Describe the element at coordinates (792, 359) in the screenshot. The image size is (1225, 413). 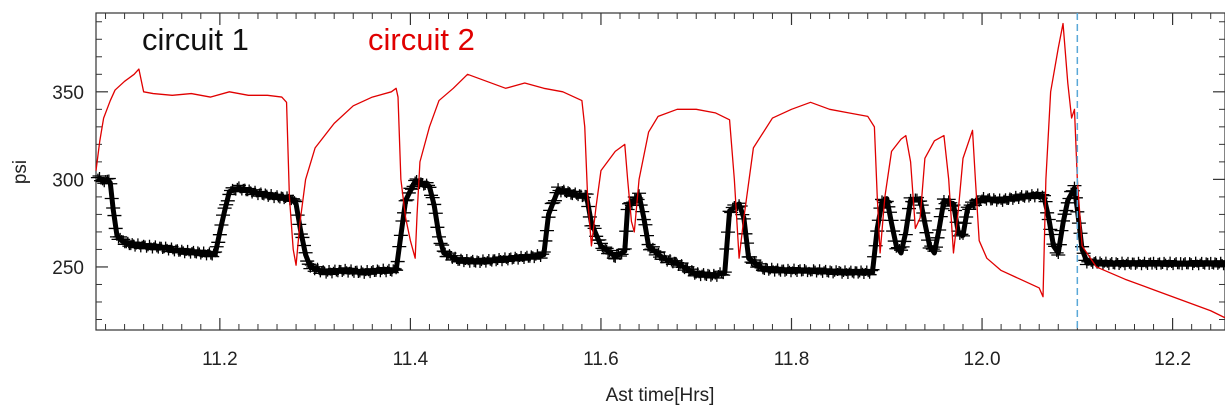
I see `x-tick-label: 11.8` at that location.